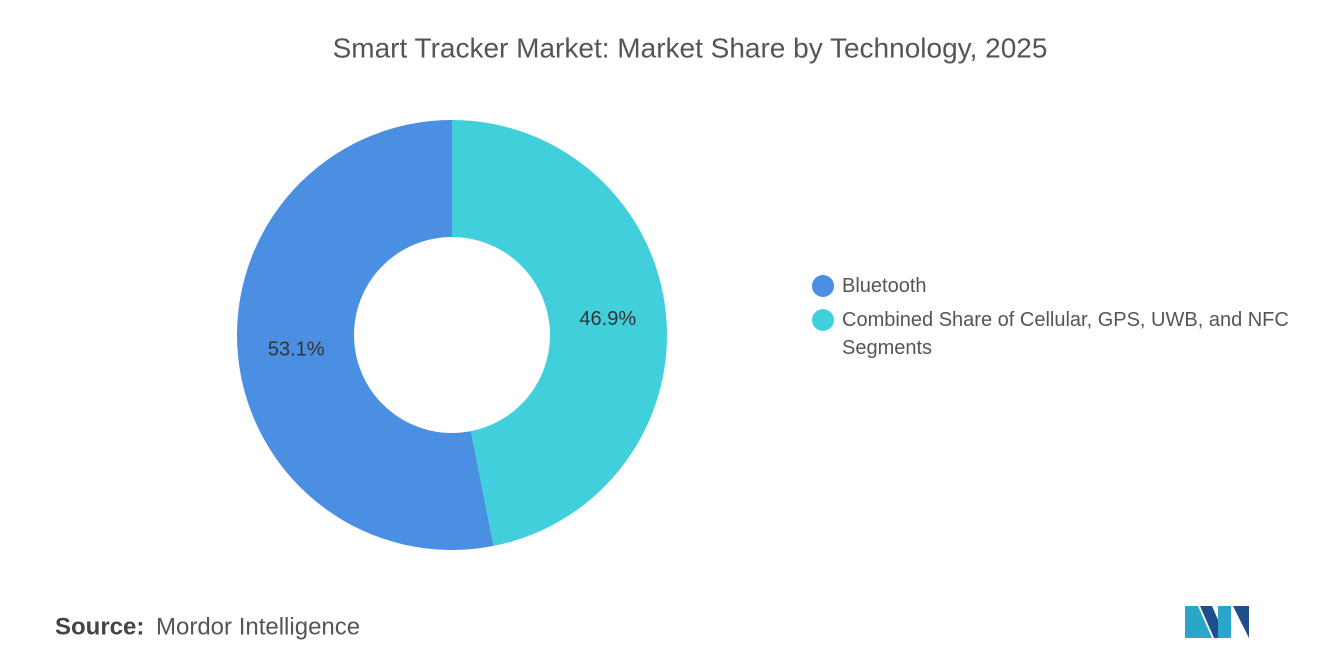 This screenshot has height=665, width=1320. What do you see at coordinates (296, 349) in the screenshot?
I see `data-label: 53.1%` at bounding box center [296, 349].